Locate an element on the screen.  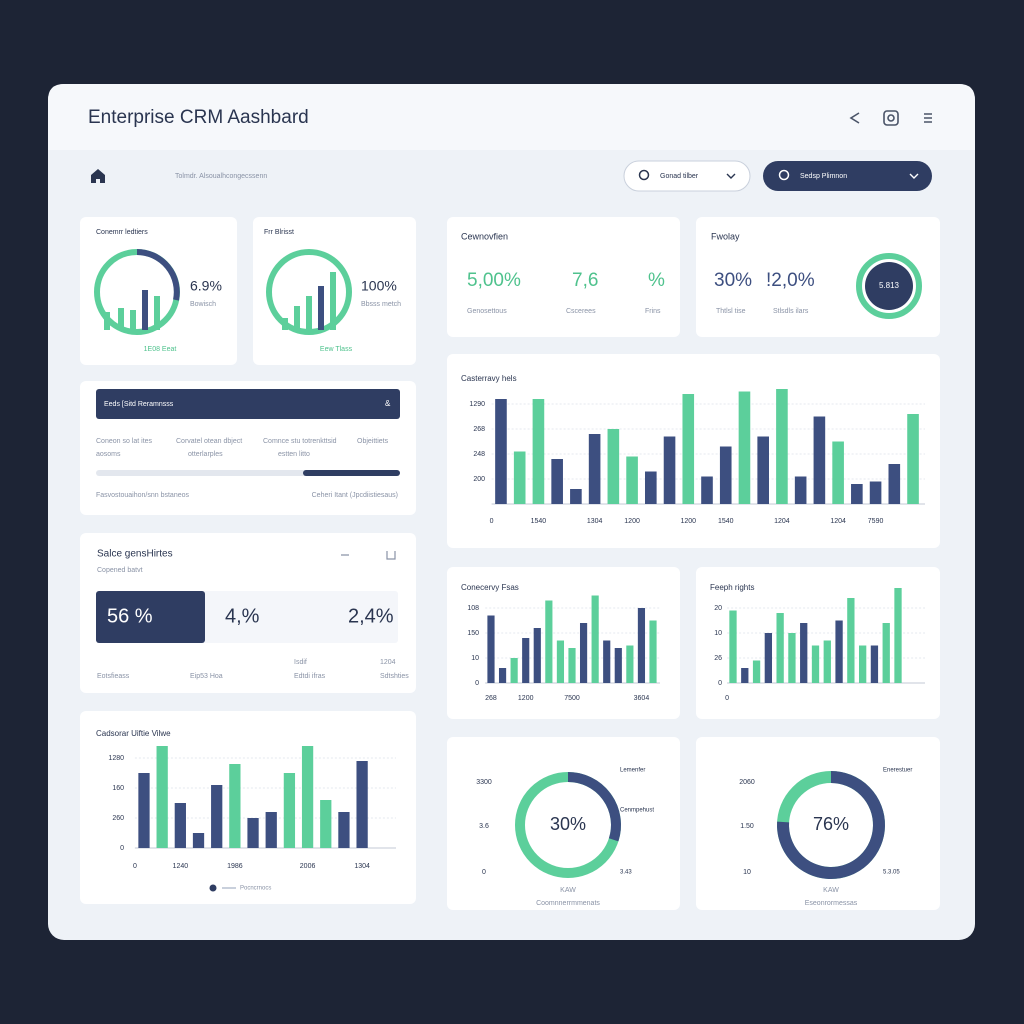
label: Isdif is located at coordinates (300, 662).